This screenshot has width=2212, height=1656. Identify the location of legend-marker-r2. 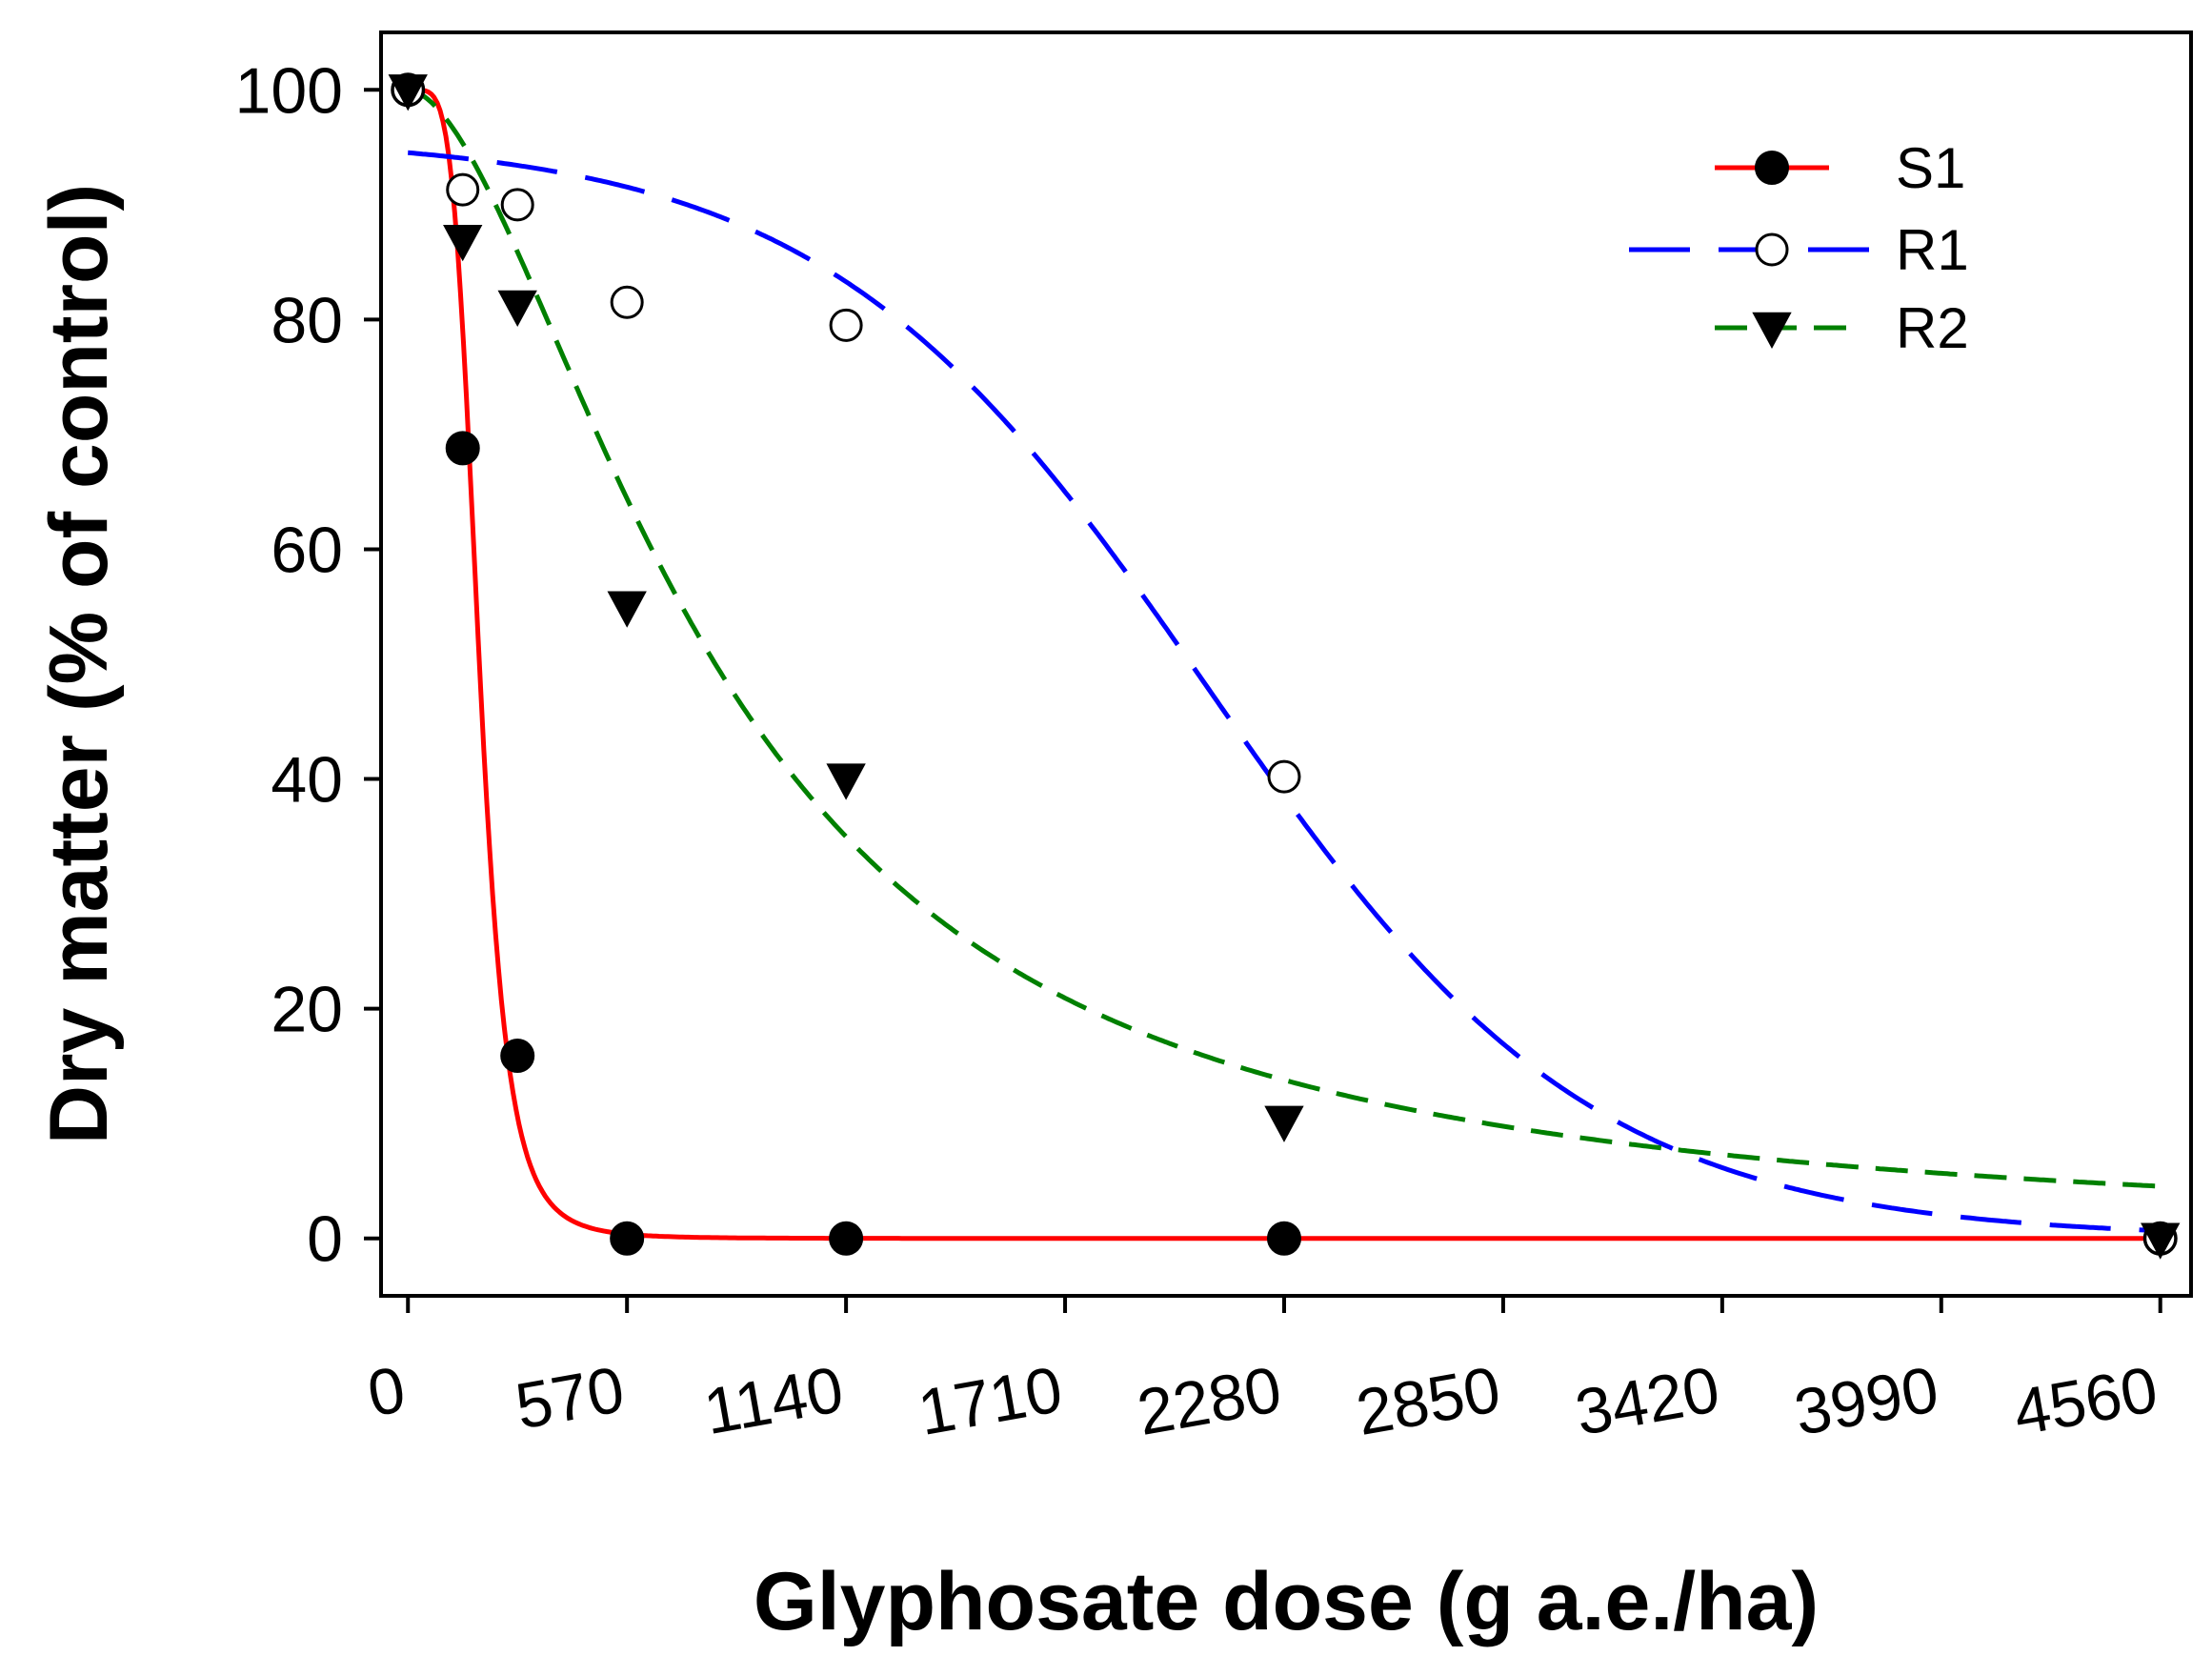
(1772, 331).